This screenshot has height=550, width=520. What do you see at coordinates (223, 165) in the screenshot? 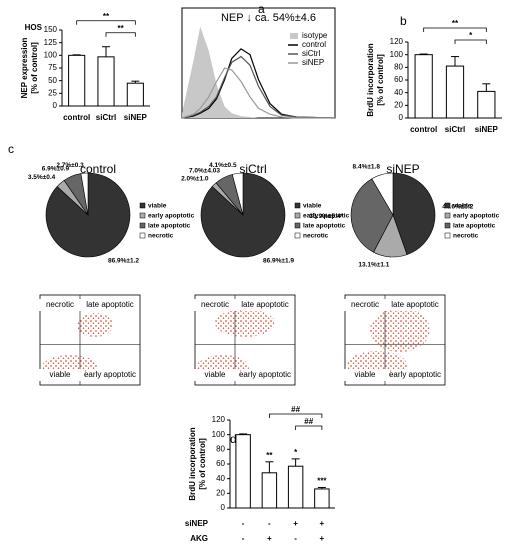
I see `pie-value-label: 4.1%±0.5` at bounding box center [223, 165].